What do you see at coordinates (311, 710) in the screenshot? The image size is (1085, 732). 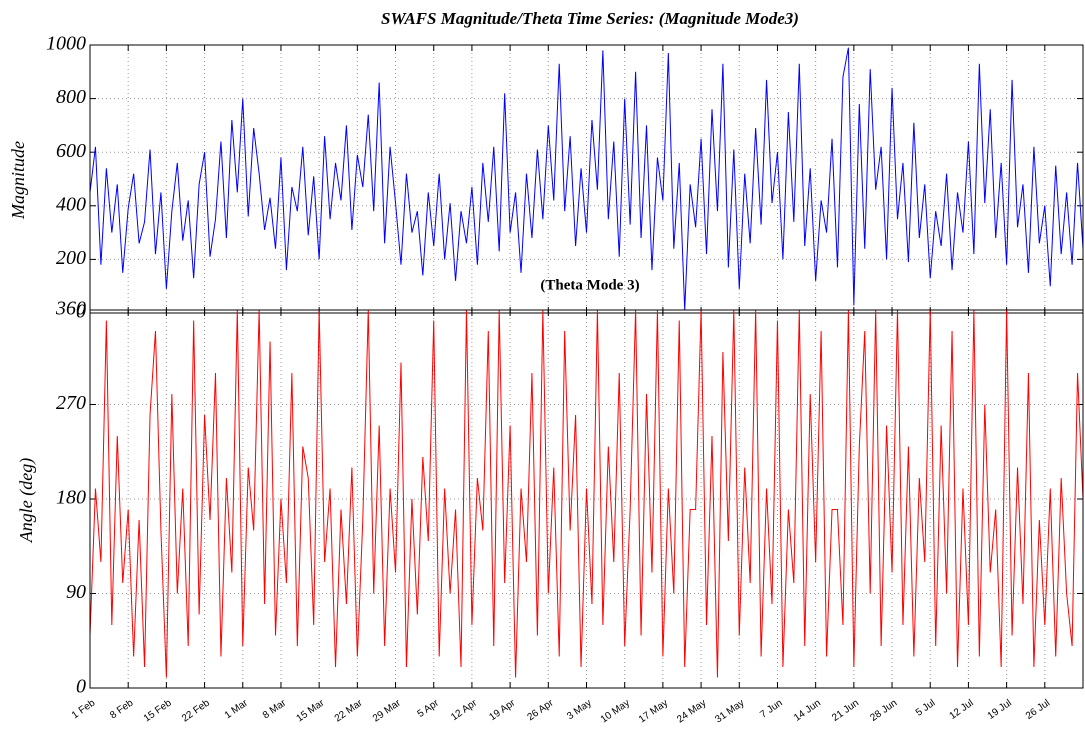 I see `x-tick-label: 15 Mar` at bounding box center [311, 710].